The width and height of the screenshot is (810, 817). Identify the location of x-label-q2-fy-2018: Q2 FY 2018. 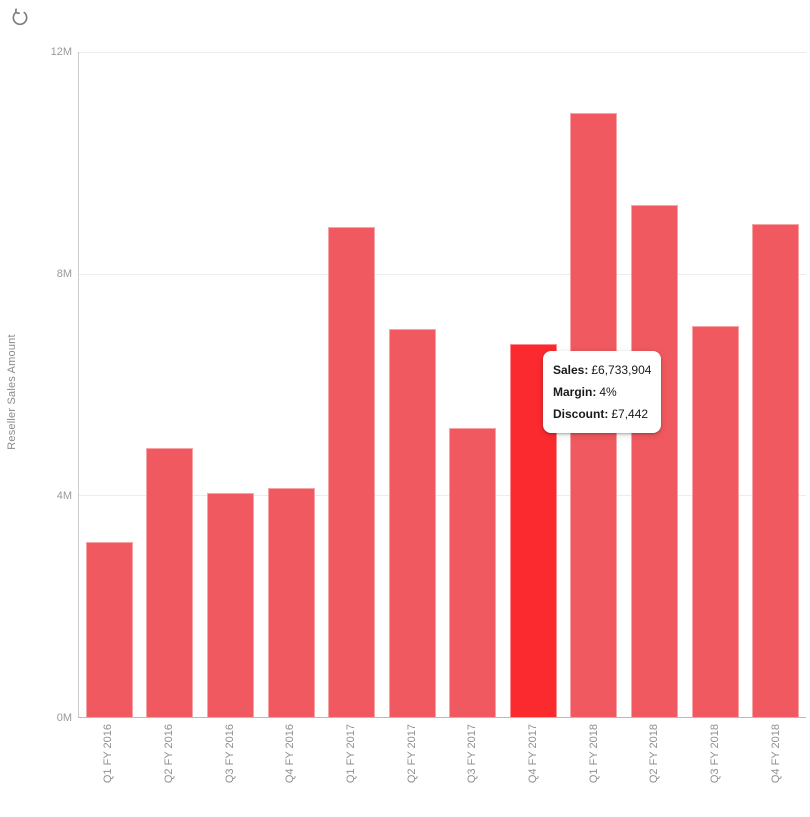
(654, 754).